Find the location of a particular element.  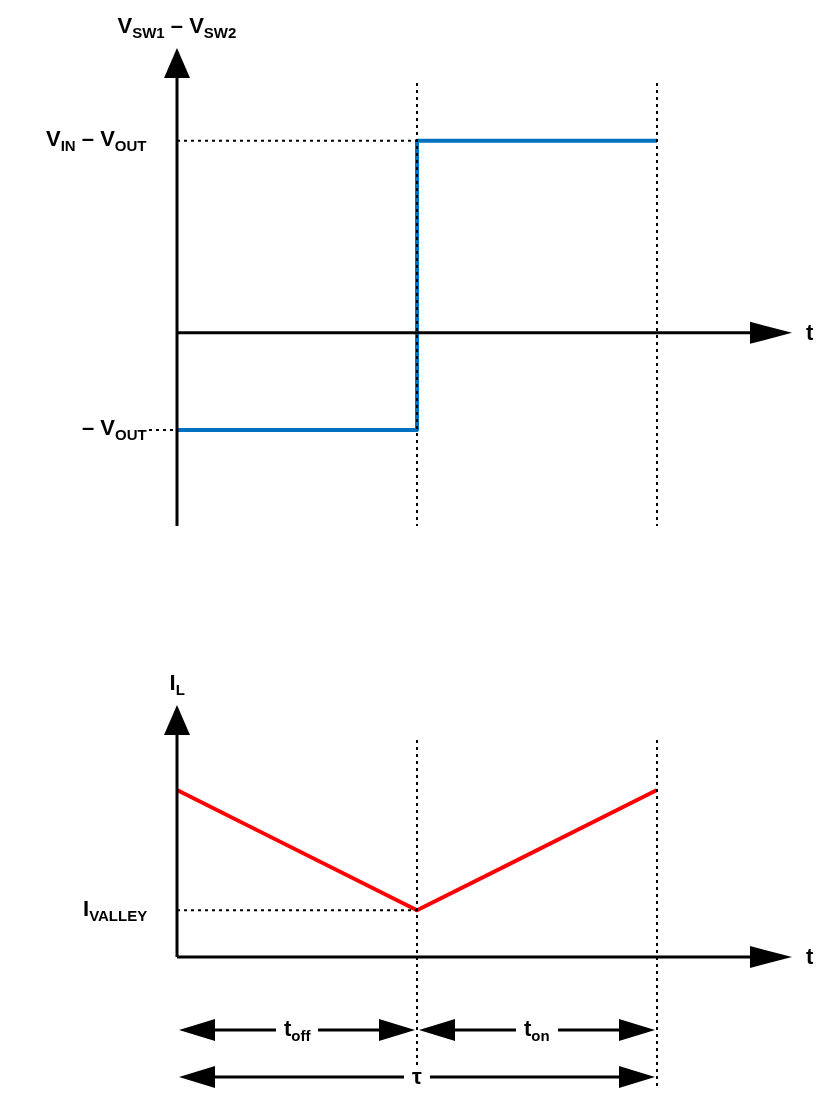

text: t$_{on}$ is located at coordinates (537, 1029).